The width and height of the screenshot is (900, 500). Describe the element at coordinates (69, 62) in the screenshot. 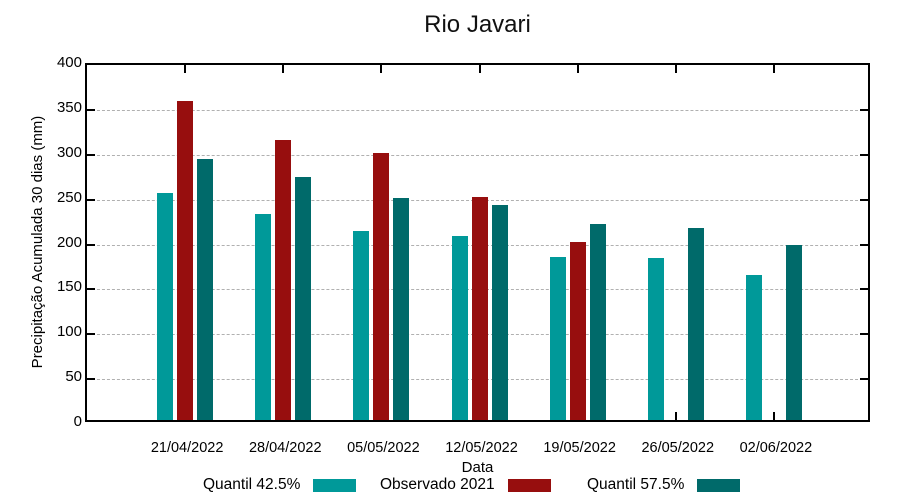

I see `y-tick-label: 400` at that location.